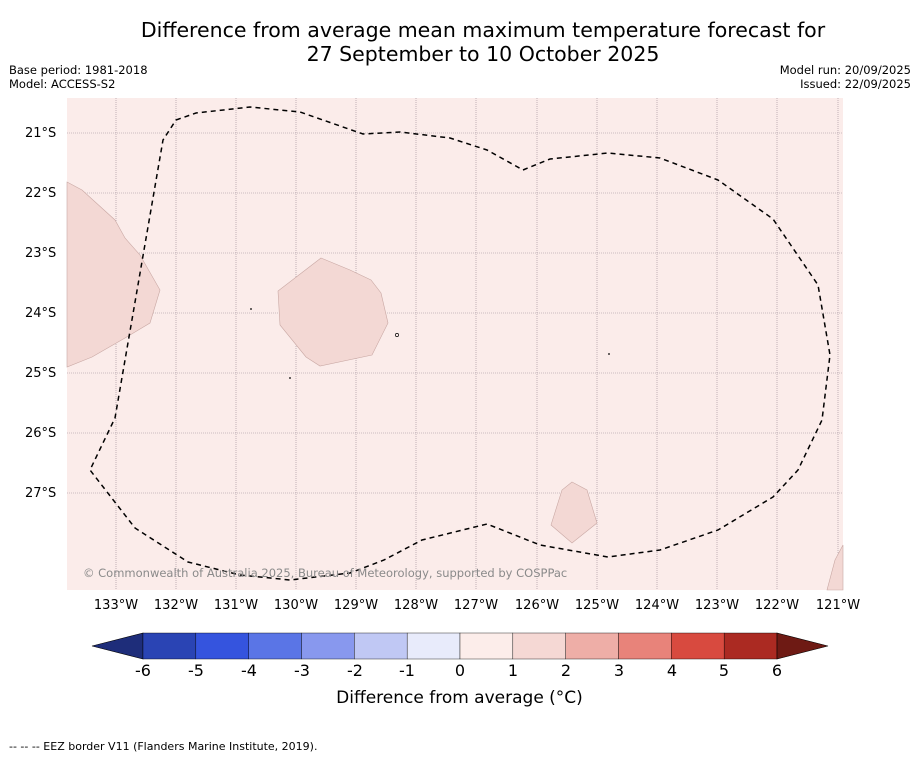 Image resolution: width=919 pixels, height=758 pixels. I want to click on base-period: Base period: 1981-2018, so click(78, 70).